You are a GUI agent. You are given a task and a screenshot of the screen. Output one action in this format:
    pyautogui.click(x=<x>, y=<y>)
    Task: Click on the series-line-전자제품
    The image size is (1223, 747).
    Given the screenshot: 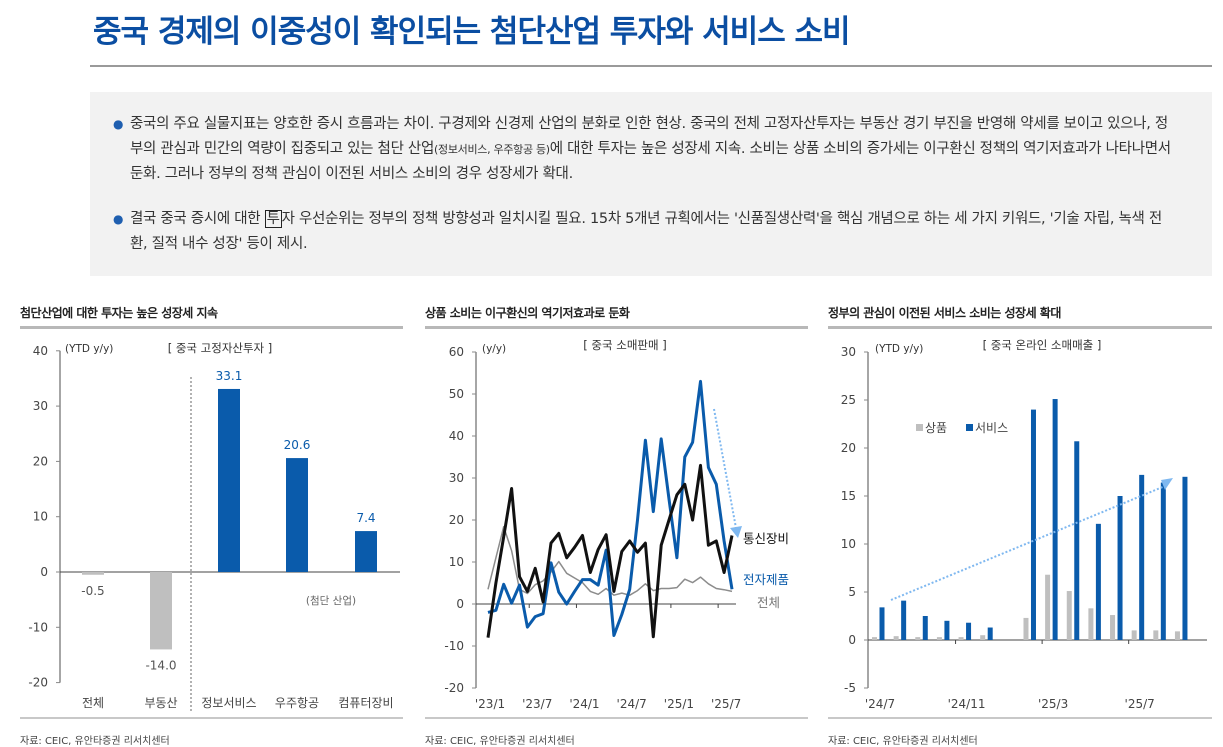 What is the action you would take?
    pyautogui.click(x=610, y=508)
    